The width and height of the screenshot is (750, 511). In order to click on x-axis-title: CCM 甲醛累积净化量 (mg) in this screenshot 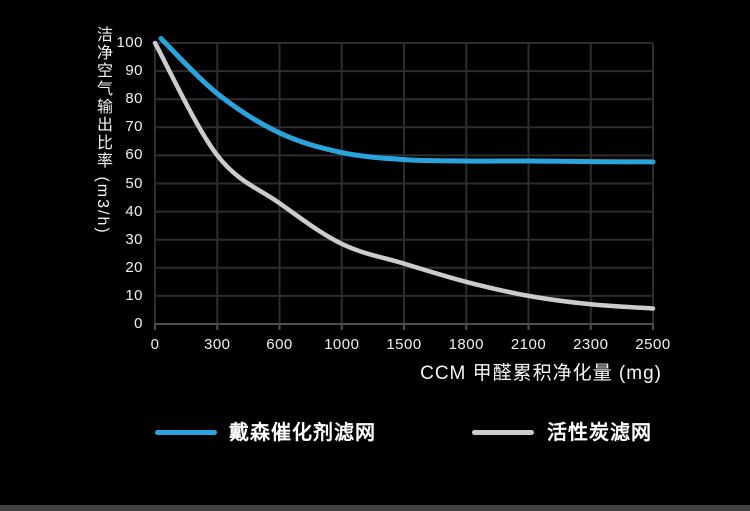, I will do `click(541, 373)`.